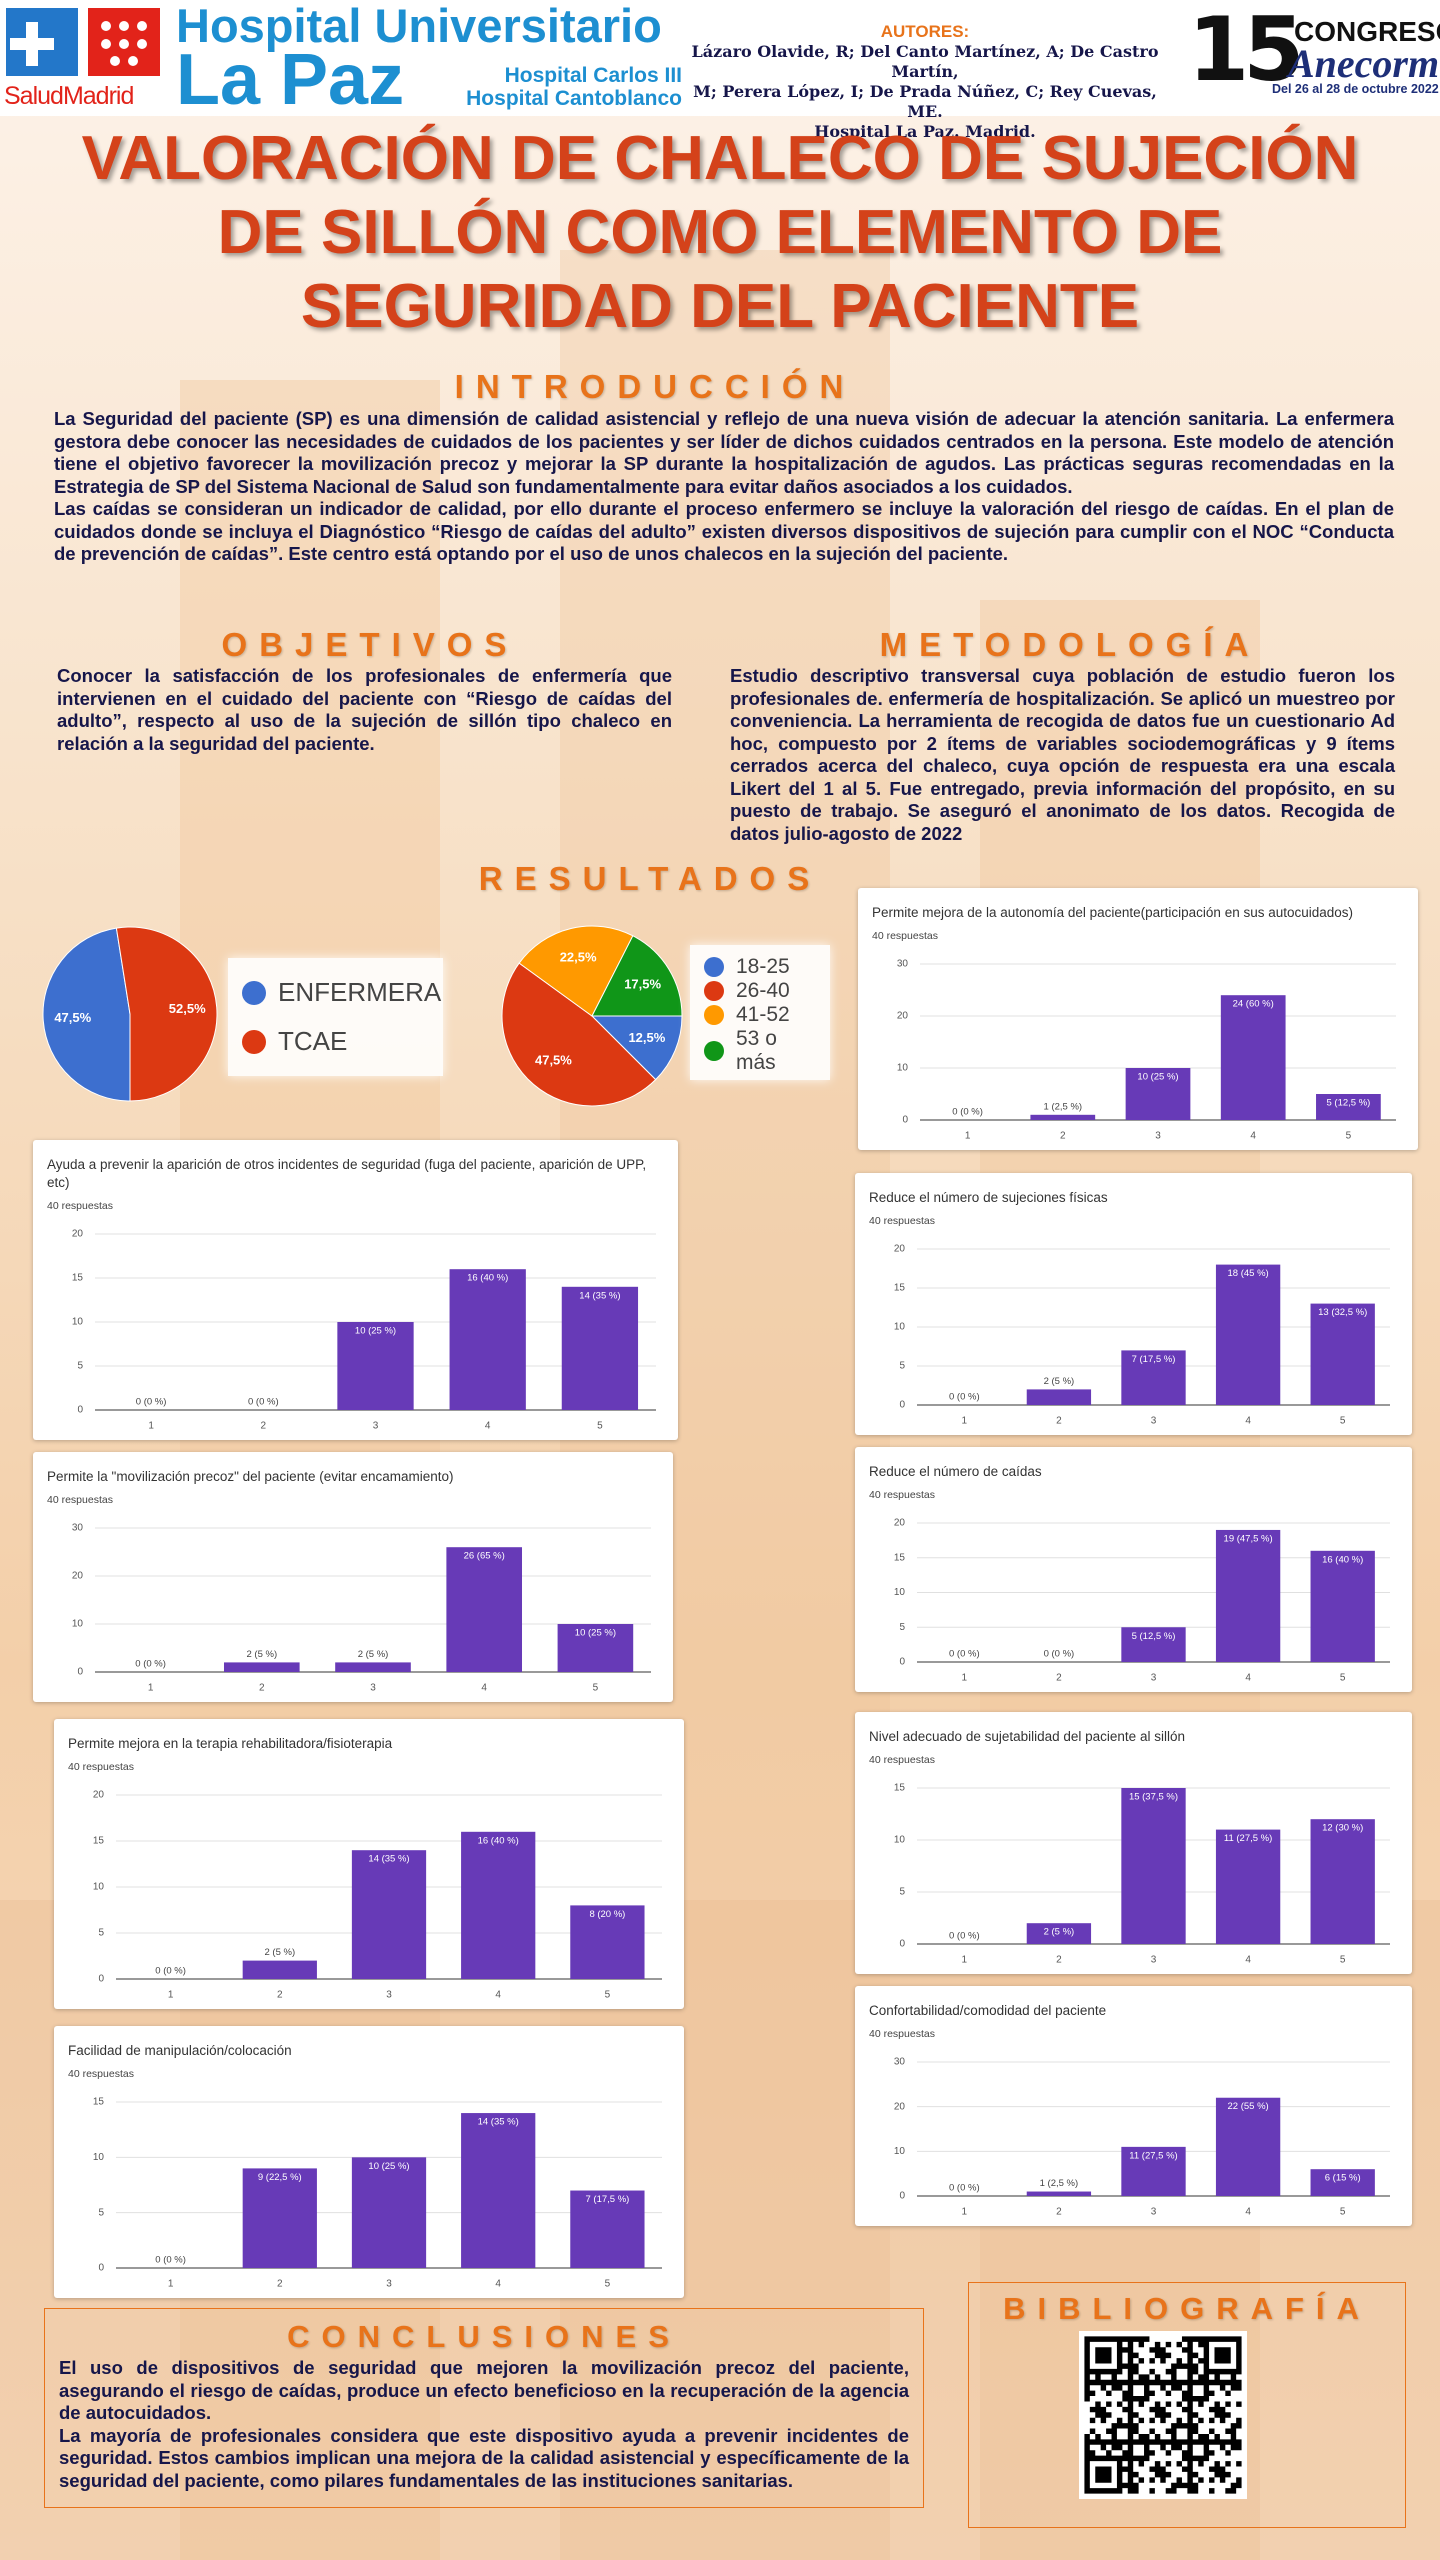  What do you see at coordinates (988, 2010) in the screenshot?
I see `chart-title: Confortabilidad/comodidad del paciente` at bounding box center [988, 2010].